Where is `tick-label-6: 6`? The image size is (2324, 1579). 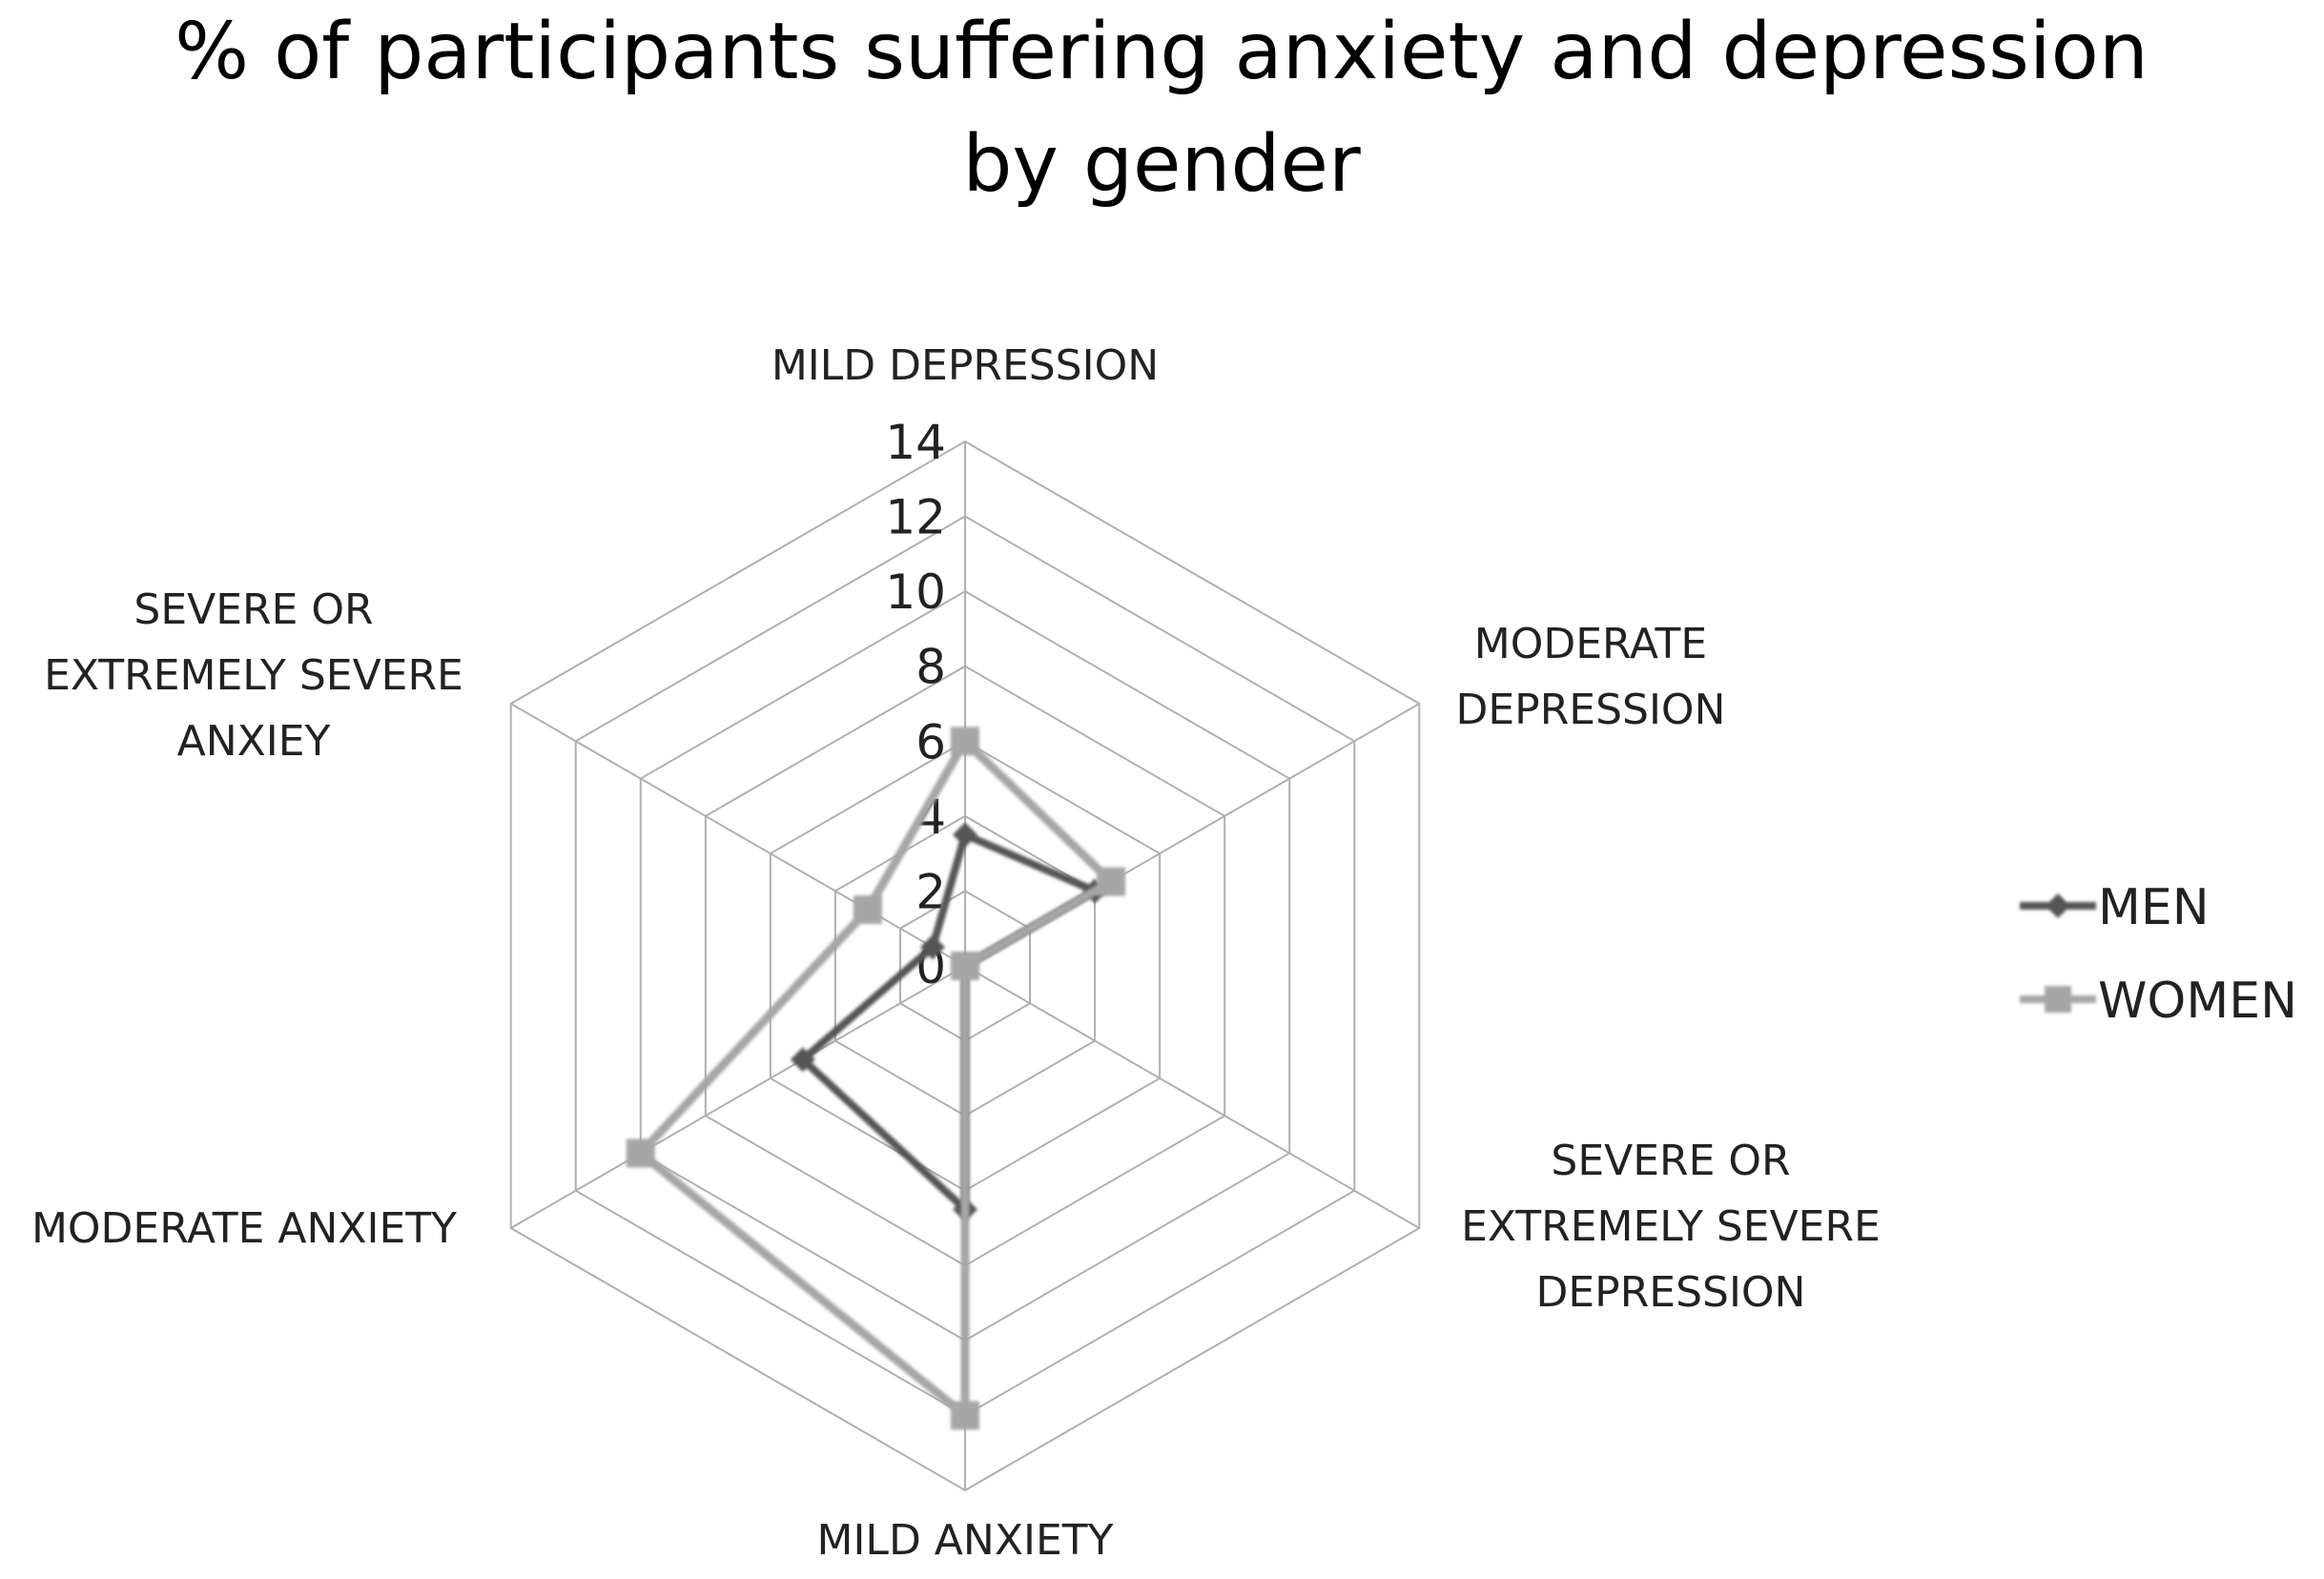 tick-label-6: 6 is located at coordinates (930, 741).